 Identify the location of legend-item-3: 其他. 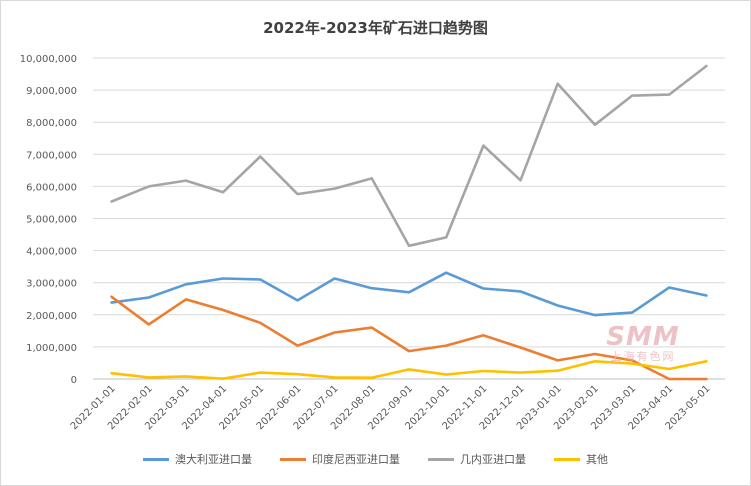
(581, 459).